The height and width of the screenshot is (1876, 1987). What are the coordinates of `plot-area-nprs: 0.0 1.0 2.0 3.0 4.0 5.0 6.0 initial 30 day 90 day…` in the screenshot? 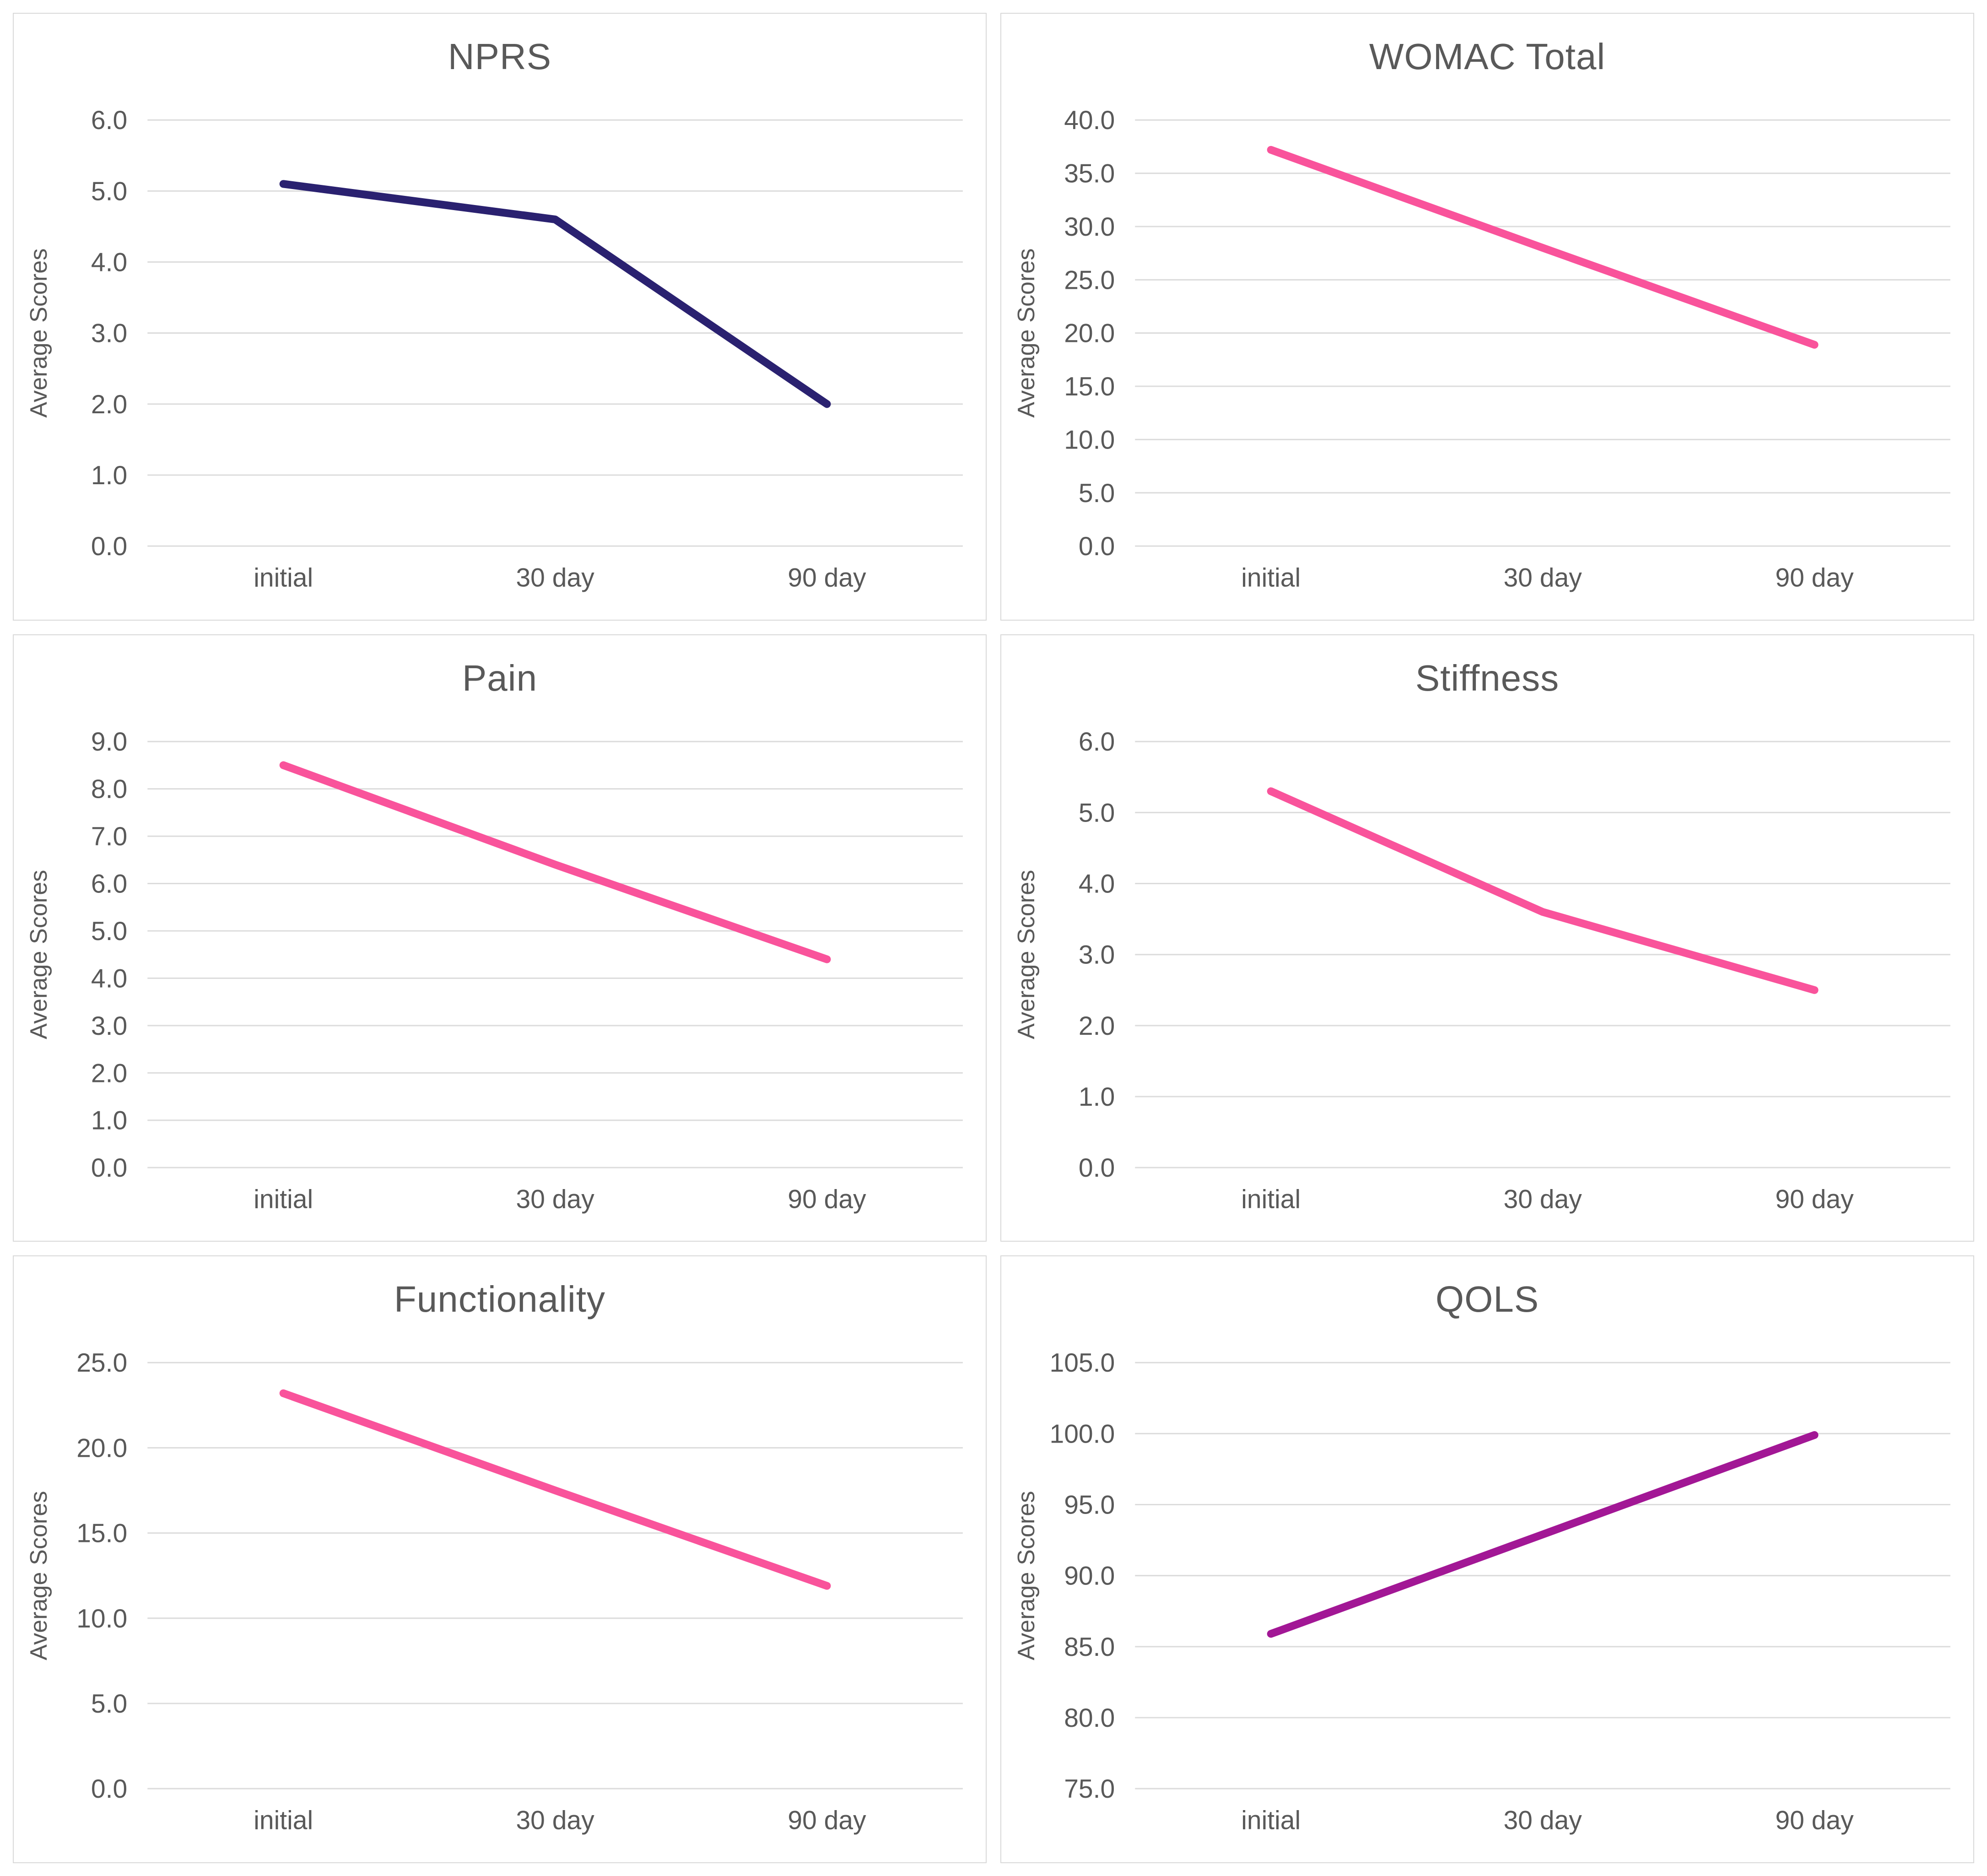 It's located at (500, 353).